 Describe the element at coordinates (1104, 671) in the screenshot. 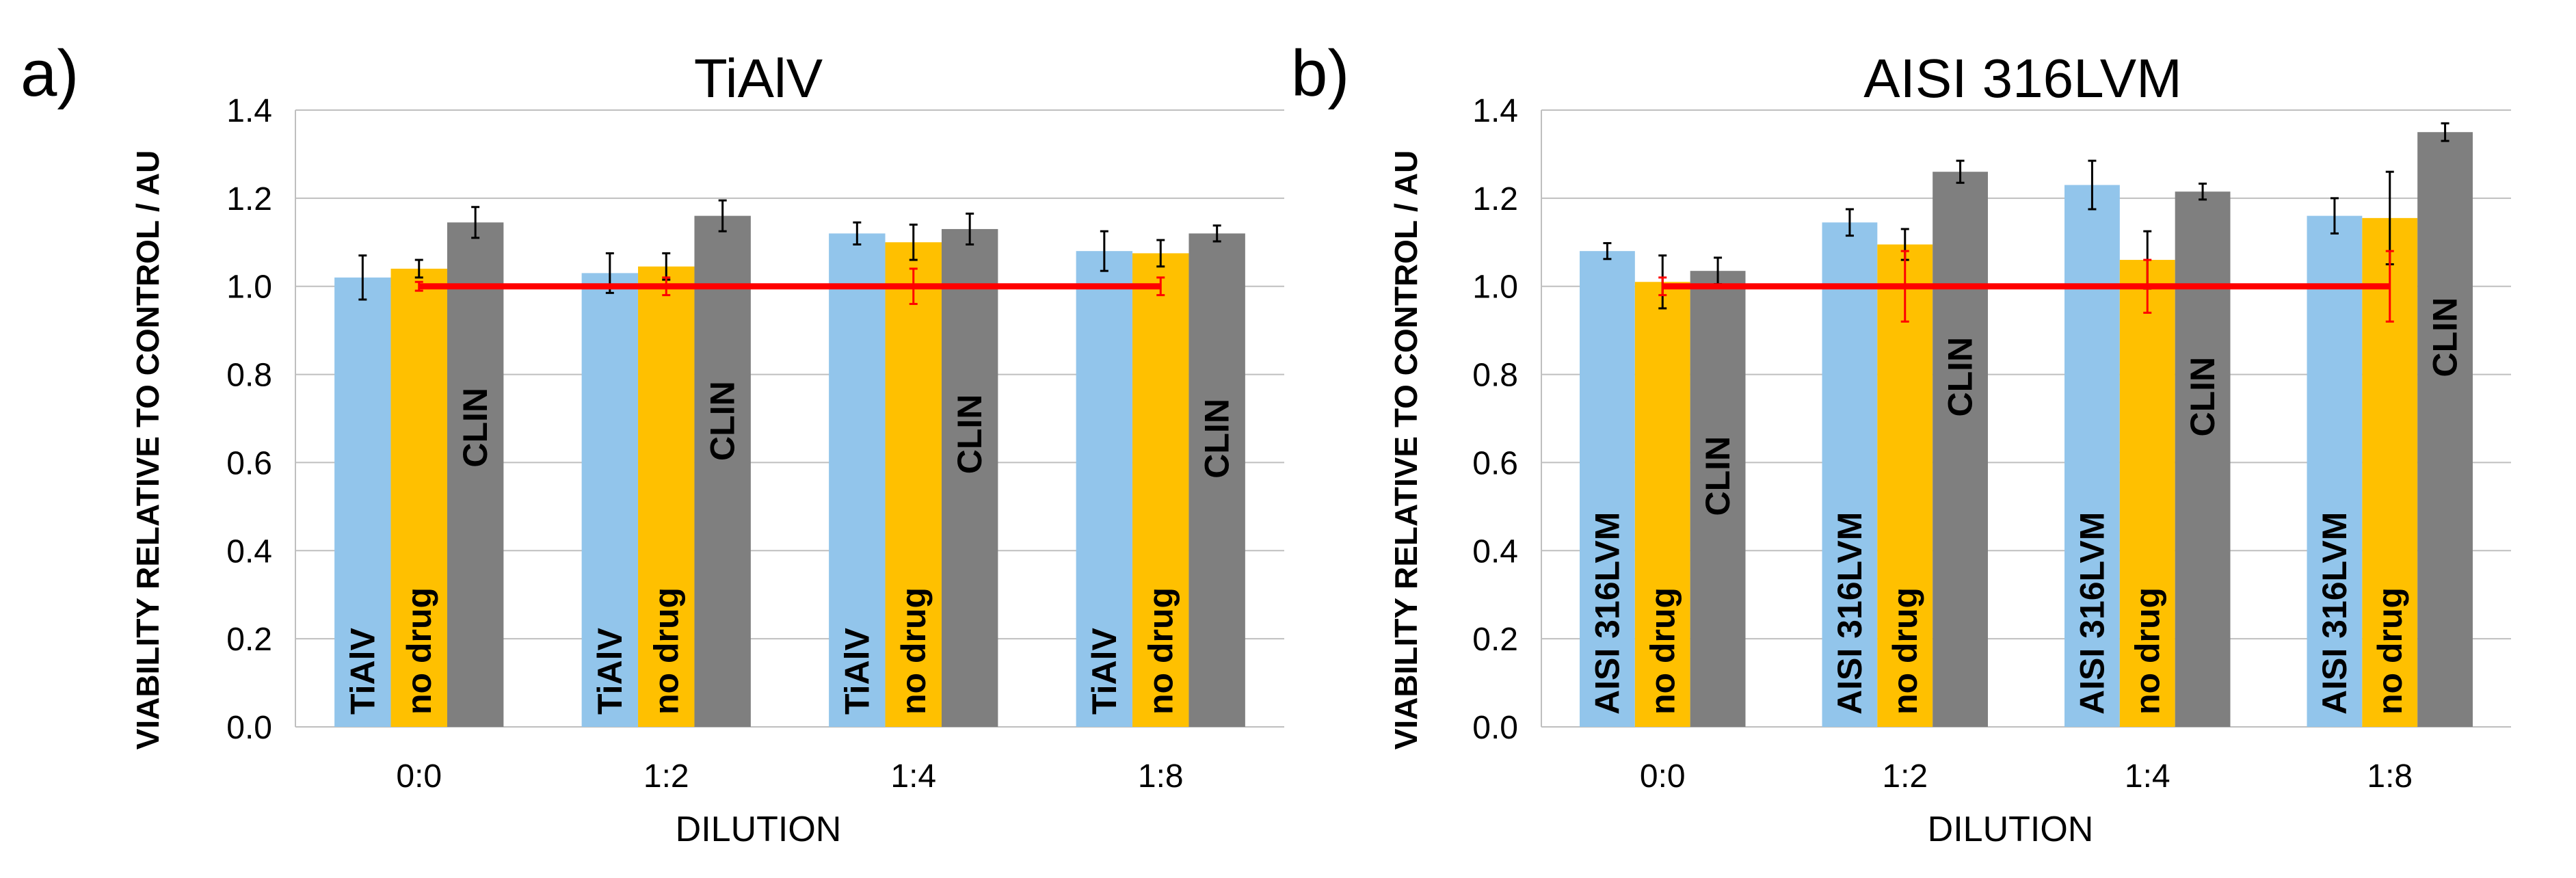

I see `bar-label-tialv-s0-c3: TiAlV` at that location.